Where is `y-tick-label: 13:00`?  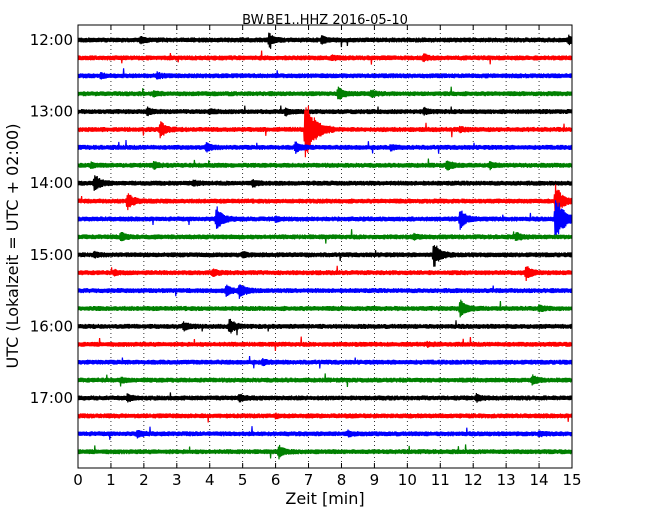 y-tick-label: 13:00 is located at coordinates (51, 112).